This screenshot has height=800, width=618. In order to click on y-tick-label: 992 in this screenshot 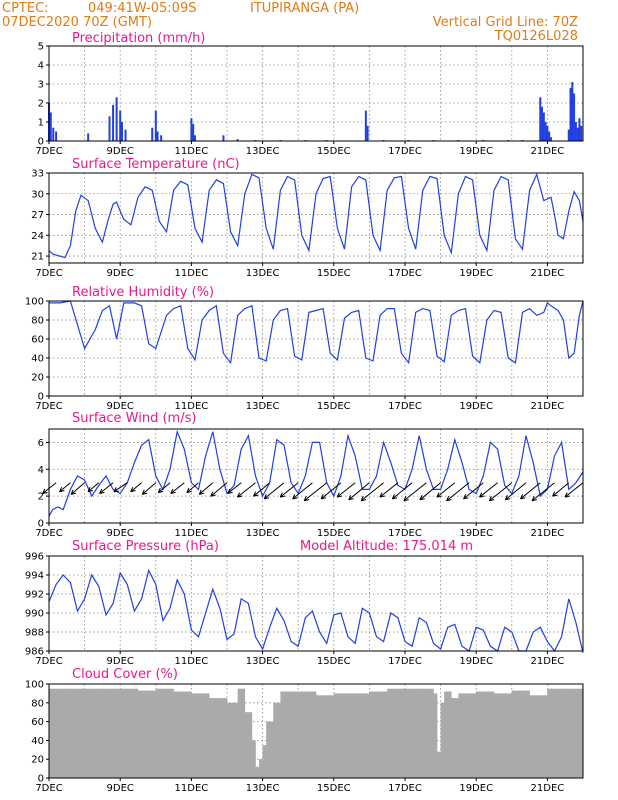, I will do `click(34, 595)`.